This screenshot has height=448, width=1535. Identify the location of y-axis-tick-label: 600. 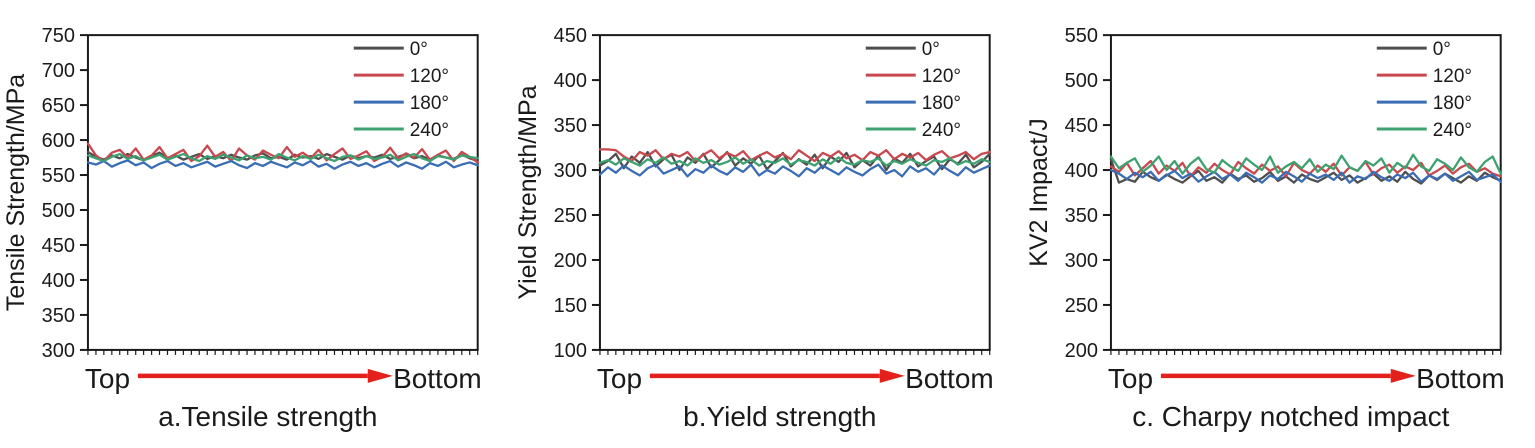
(58, 141).